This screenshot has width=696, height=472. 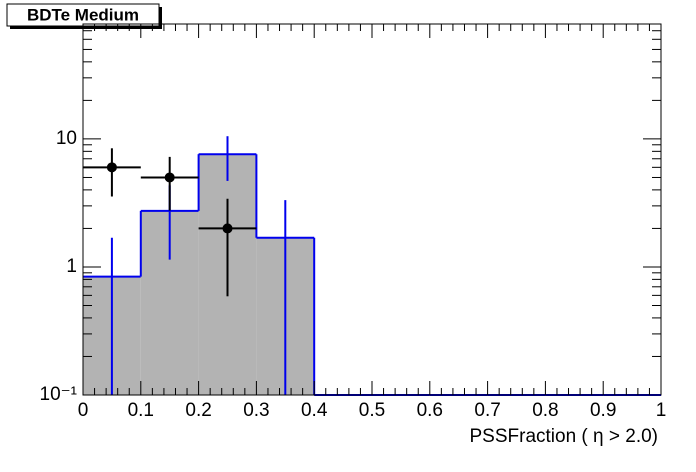 What do you see at coordinates (256, 410) in the screenshot?
I see `x-tick-label: 0.3` at bounding box center [256, 410].